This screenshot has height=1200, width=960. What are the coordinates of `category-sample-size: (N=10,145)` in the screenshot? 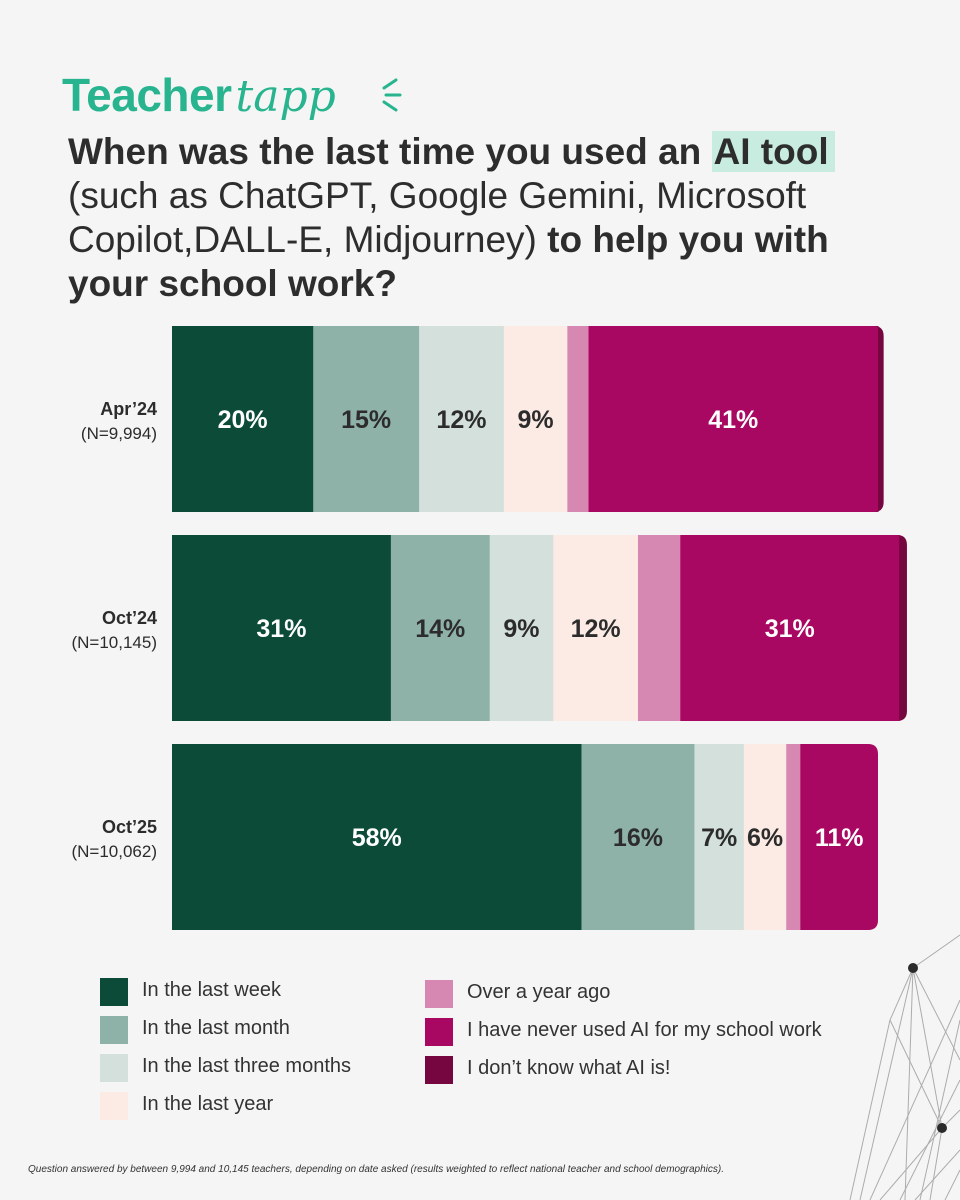 It's located at (114, 642).